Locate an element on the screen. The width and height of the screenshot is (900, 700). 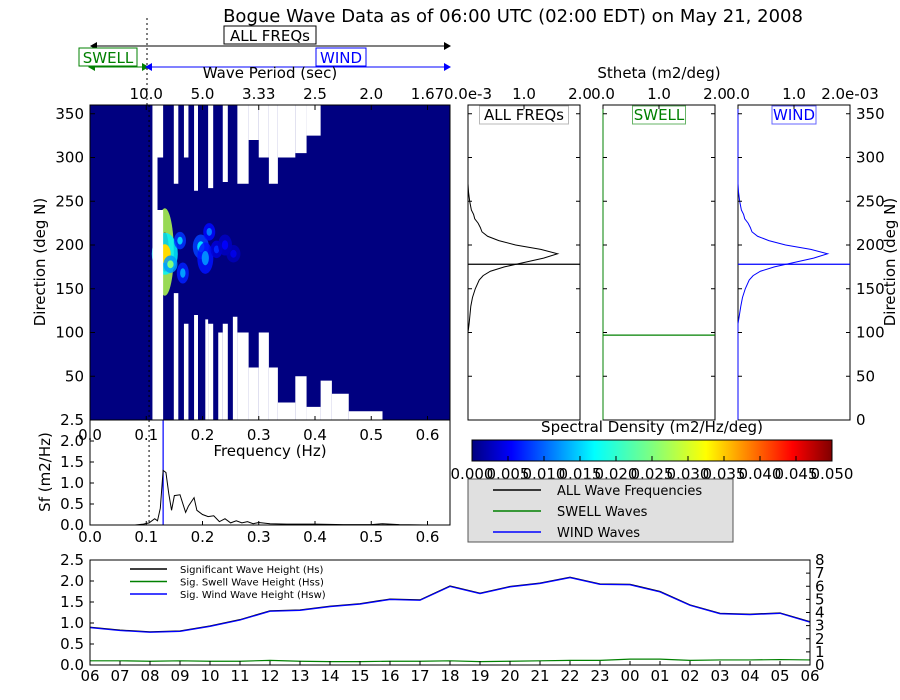
spectrum-xtick-label: 0.2 is located at coordinates (203, 435).